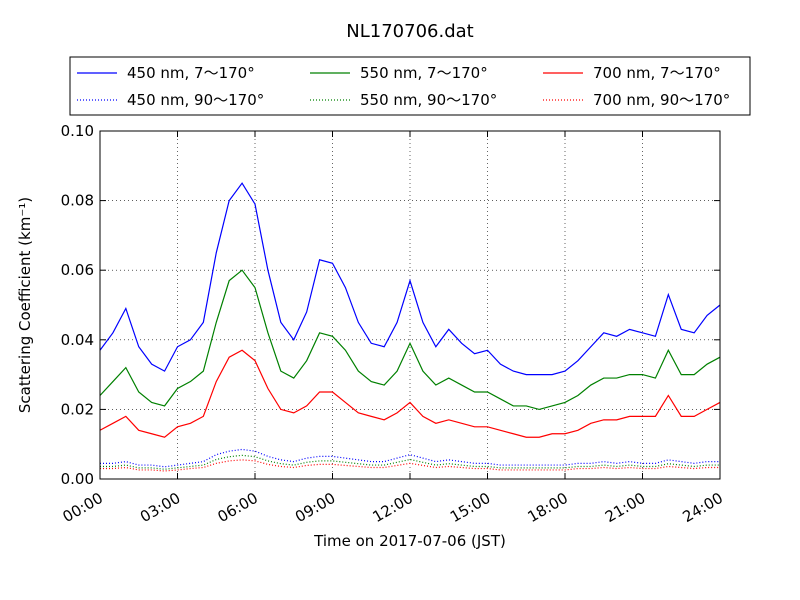  Describe the element at coordinates (424, 73) in the screenshot. I see `legend-label: 550 nm, 7～170°` at that location.